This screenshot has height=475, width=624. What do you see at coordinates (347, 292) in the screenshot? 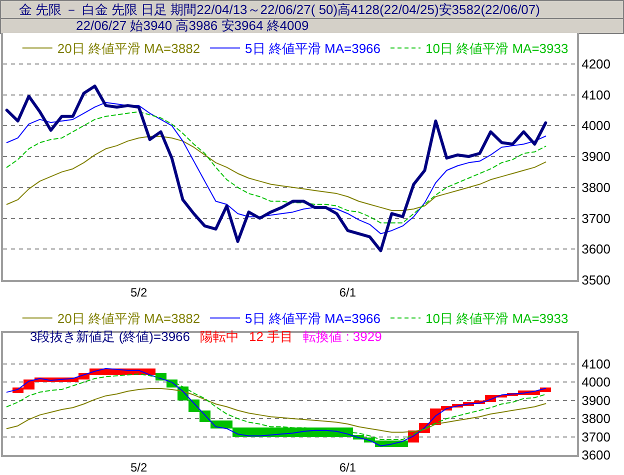
I see `x-tick-label: 6/1` at bounding box center [347, 292].